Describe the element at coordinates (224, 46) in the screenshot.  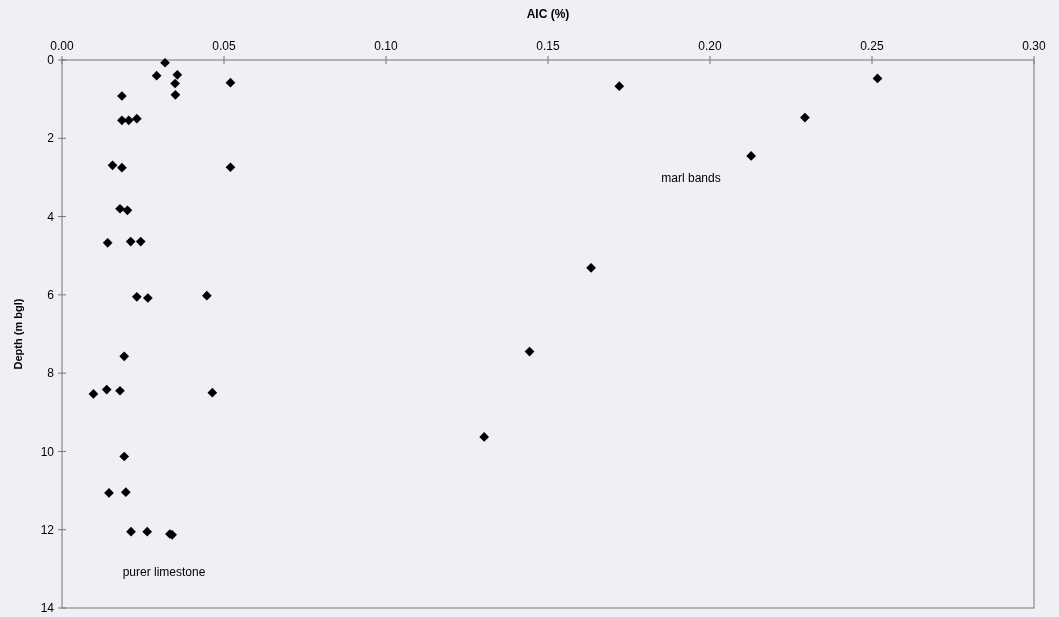
I see `x-tick-label: 0.05` at that location.